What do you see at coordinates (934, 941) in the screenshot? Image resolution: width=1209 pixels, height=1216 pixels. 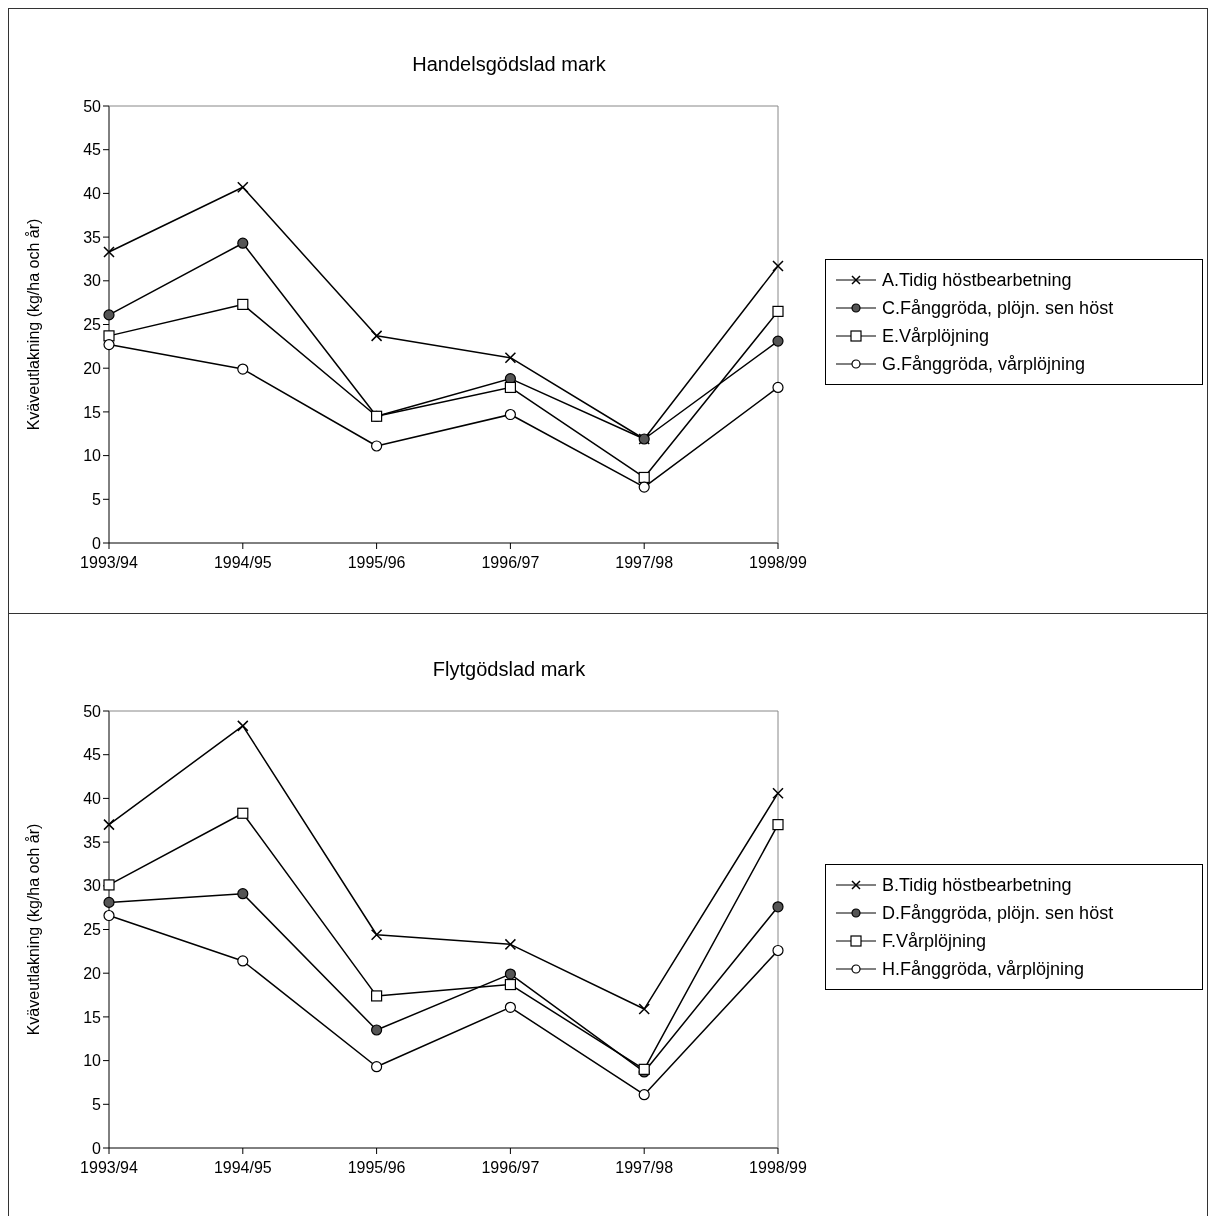 I see `legend-label: F.Vårplöjning` at bounding box center [934, 941].